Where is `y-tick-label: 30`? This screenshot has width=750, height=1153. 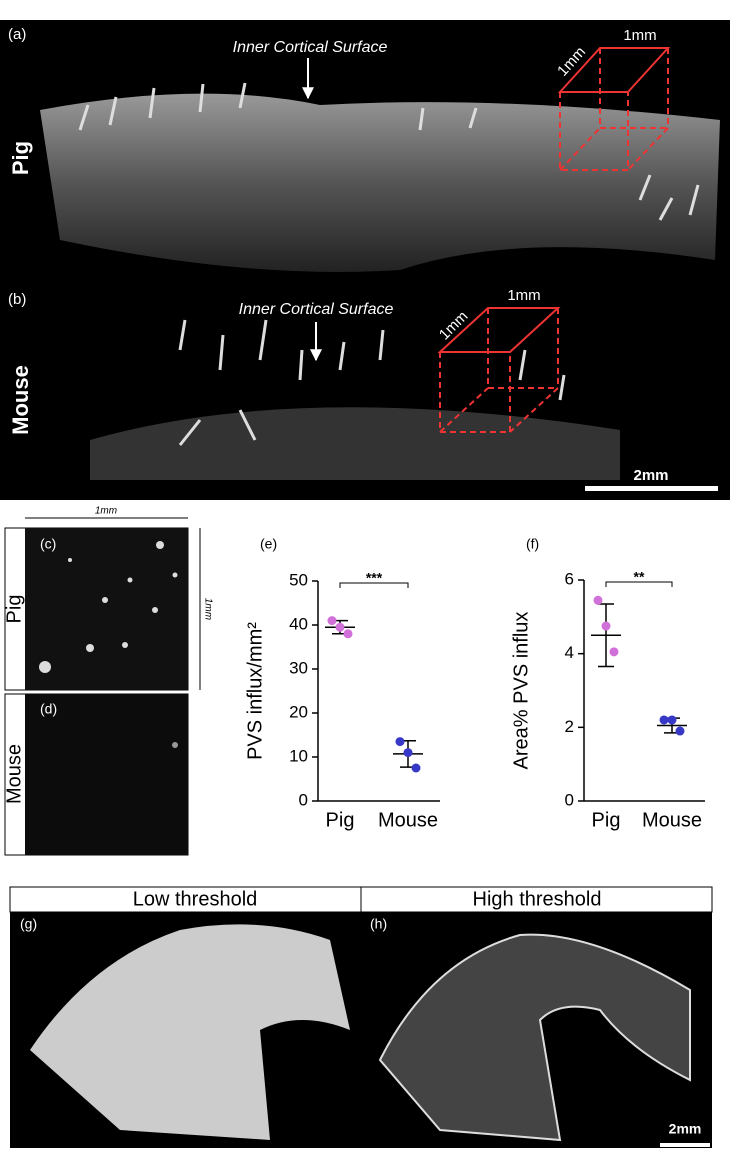 y-tick-label: 30 is located at coordinates (298, 667).